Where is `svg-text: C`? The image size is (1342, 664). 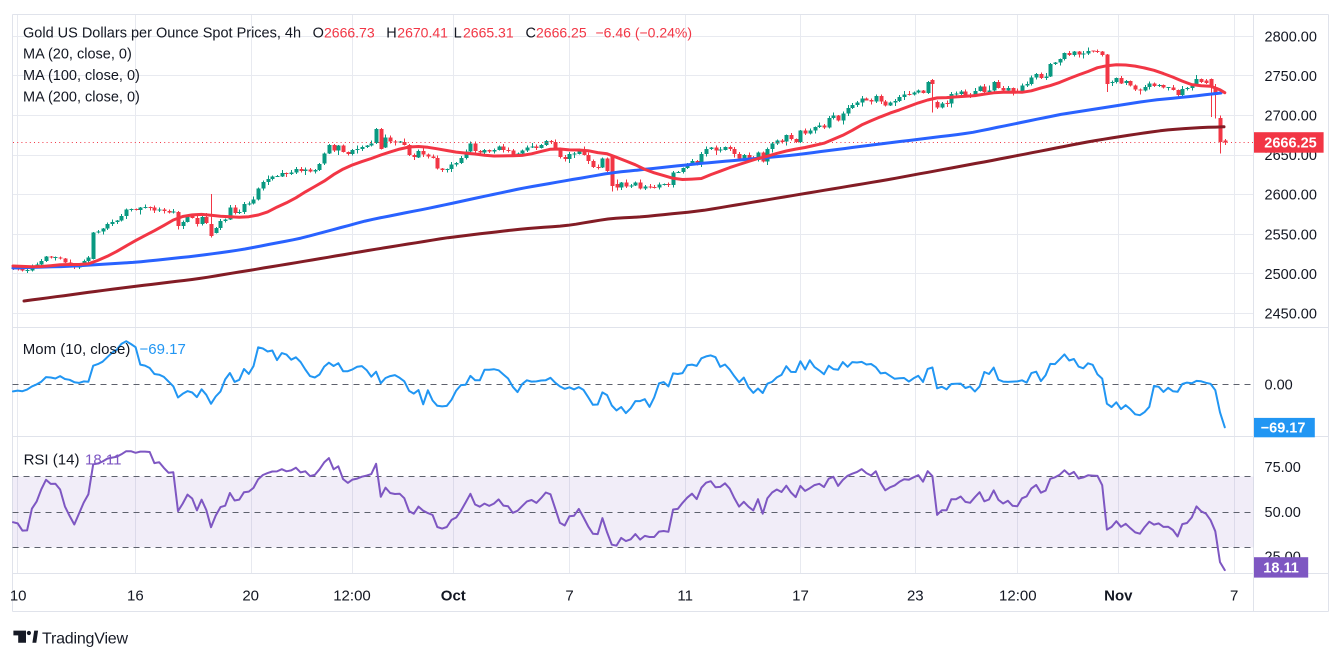 svg-text: C is located at coordinates (531, 34).